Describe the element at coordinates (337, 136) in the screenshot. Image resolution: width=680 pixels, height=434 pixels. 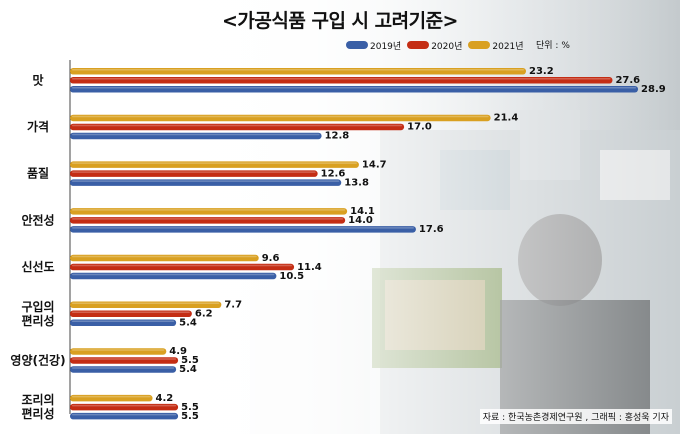
I see `data-label: 12.8` at that location.